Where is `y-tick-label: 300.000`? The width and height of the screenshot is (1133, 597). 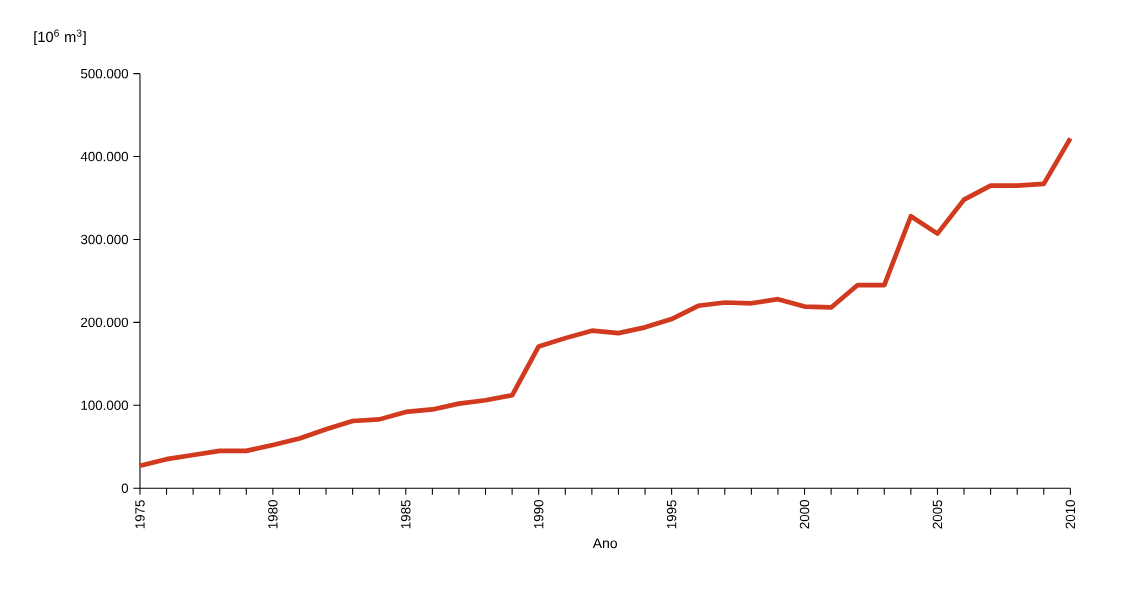 y-tick-label: 300.000 is located at coordinates (104, 239).